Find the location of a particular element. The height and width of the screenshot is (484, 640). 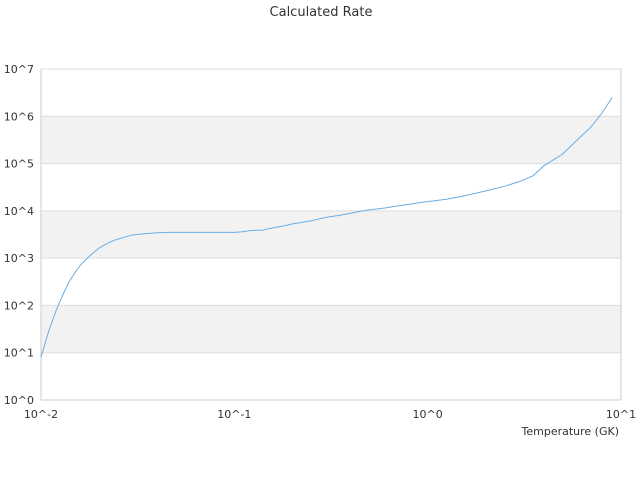

y-tick-label: 10^4 is located at coordinates (19, 211).